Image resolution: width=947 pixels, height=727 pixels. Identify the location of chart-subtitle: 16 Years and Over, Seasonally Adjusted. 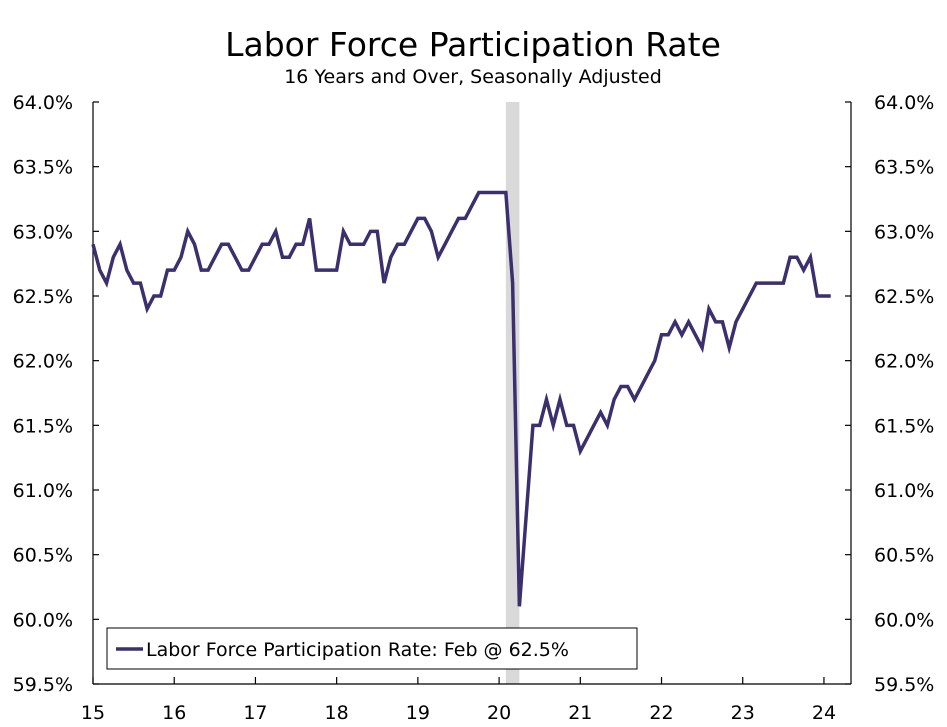
(473, 77).